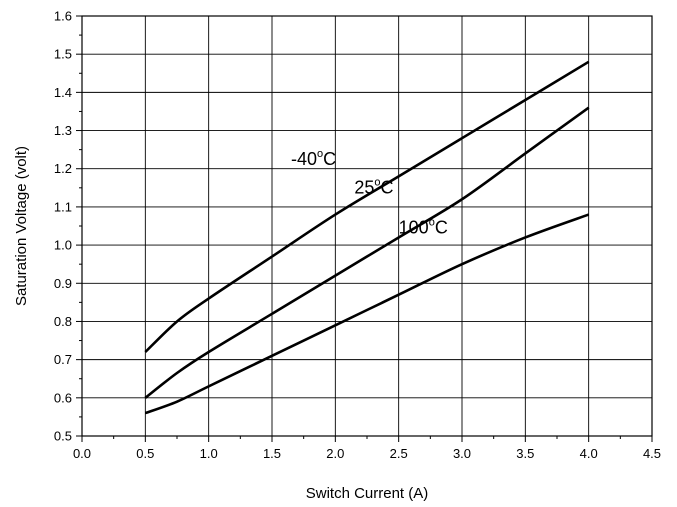 This screenshot has width=677, height=507. Describe the element at coordinates (63, 54) in the screenshot. I see `y-tick-label: 1.5` at that location.